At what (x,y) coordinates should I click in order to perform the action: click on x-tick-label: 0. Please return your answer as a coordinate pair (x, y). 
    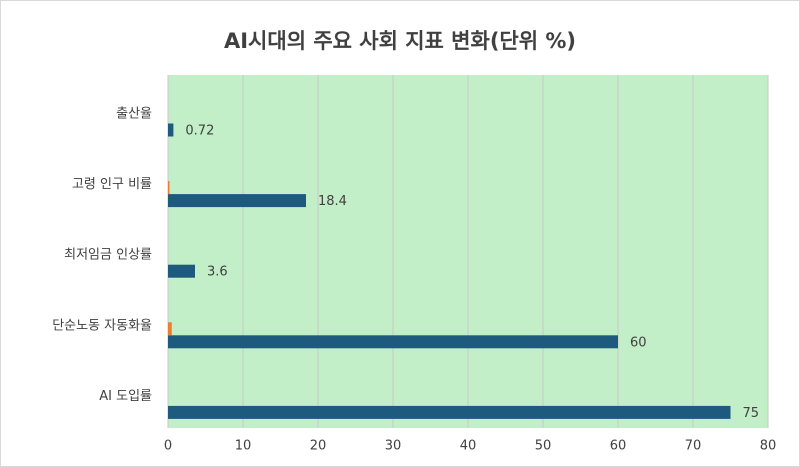
    Looking at the image, I should click on (168, 446).